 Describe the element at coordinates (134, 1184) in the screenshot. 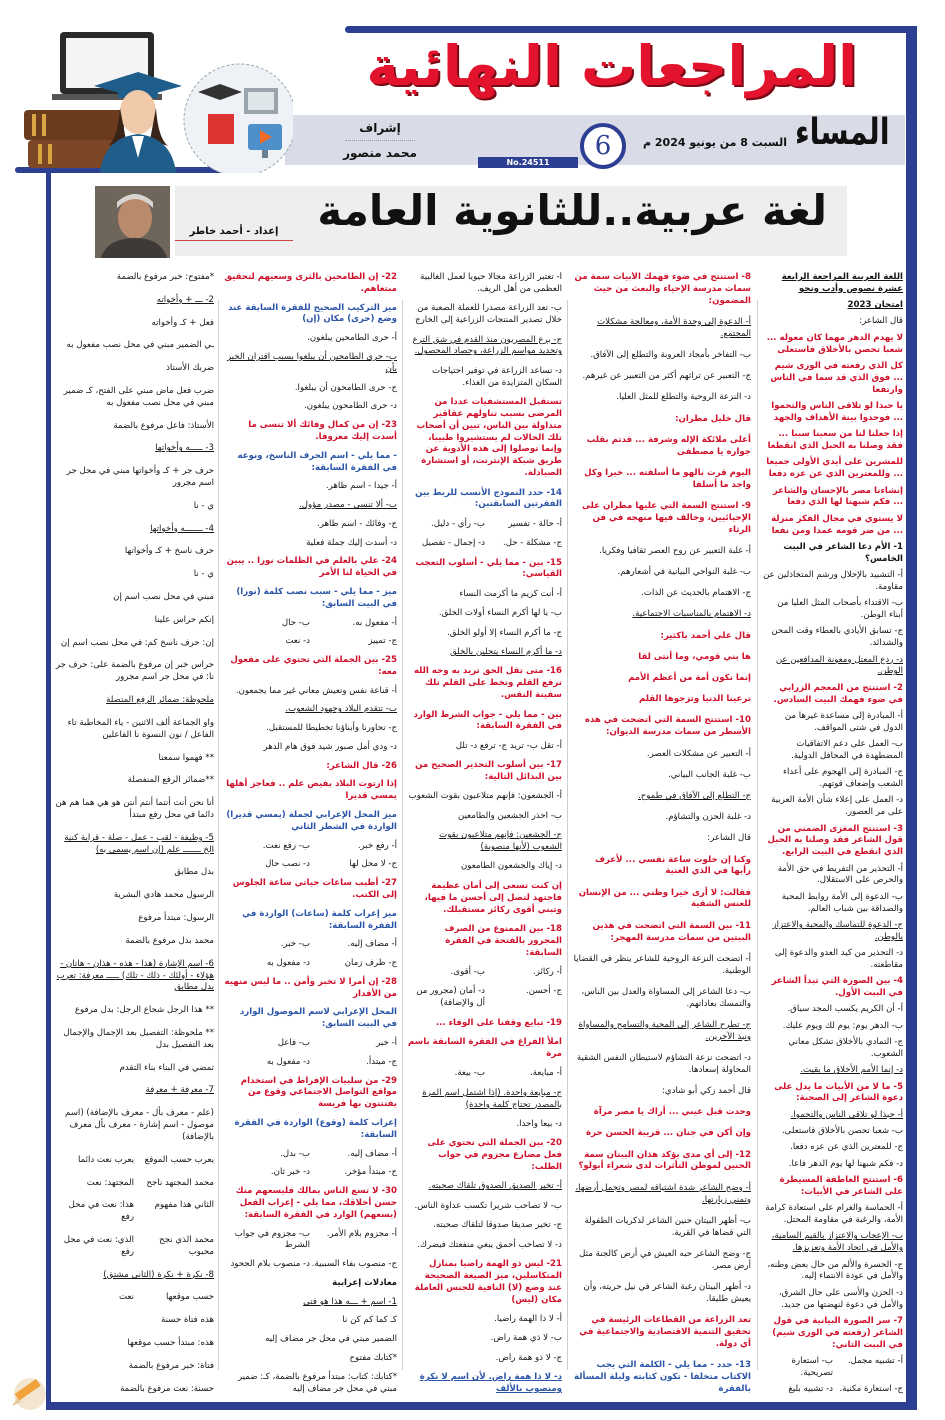

I see `answer-options-row: محمد المجتهد ناجح المجتهد: نعت` at that location.